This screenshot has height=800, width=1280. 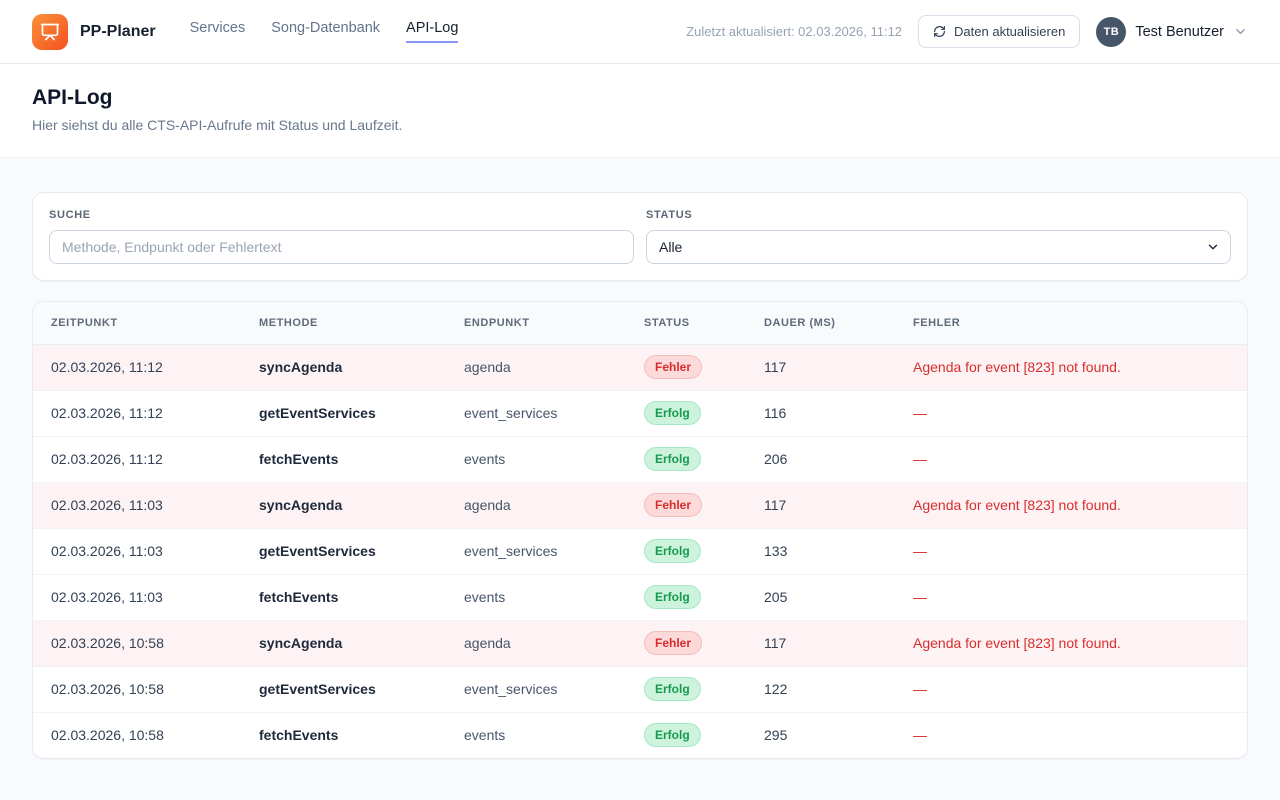 I want to click on cell-duration: 133, so click(x=776, y=551).